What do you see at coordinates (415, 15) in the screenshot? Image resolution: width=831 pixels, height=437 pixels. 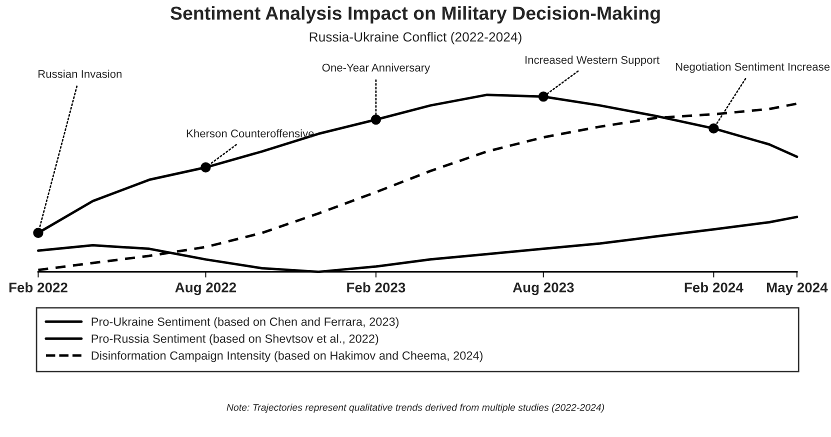 I see `chart-title: Sentiment Analysis Impact on Military Decision-Making` at bounding box center [415, 15].